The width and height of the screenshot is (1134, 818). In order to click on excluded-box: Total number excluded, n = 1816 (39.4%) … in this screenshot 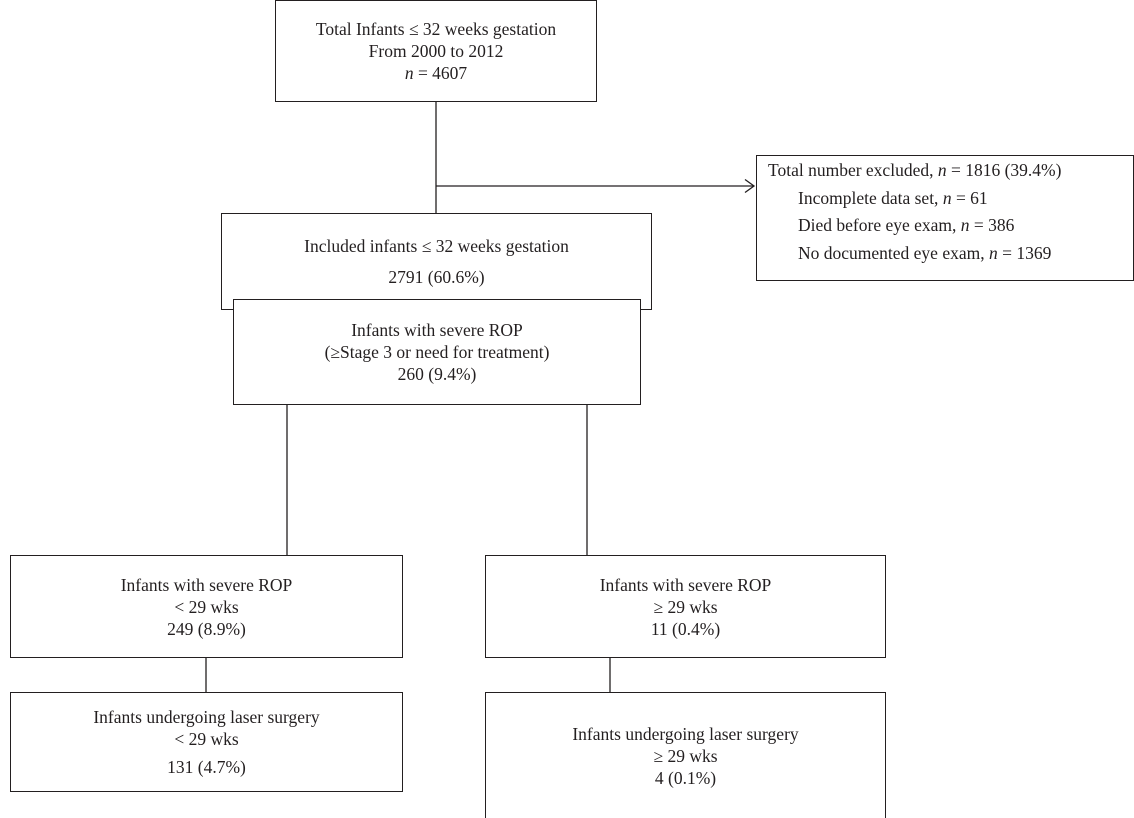, I will do `click(945, 218)`.